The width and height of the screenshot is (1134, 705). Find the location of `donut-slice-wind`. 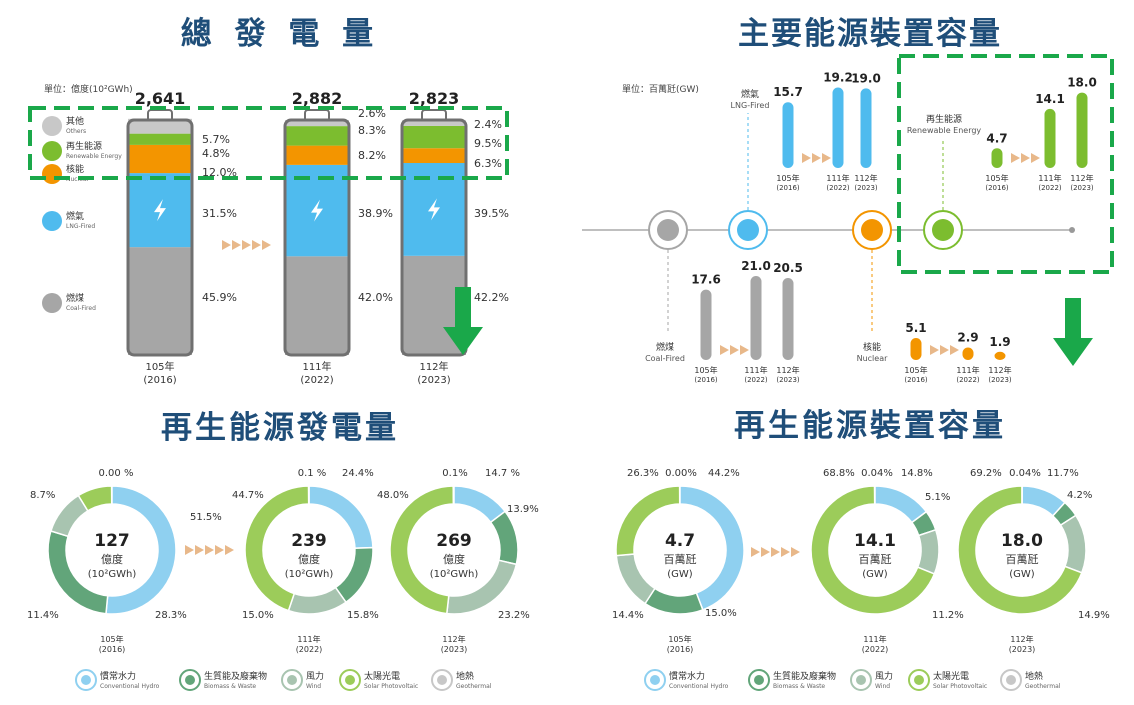

donut-slice-wind is located at coordinates (317, 600).